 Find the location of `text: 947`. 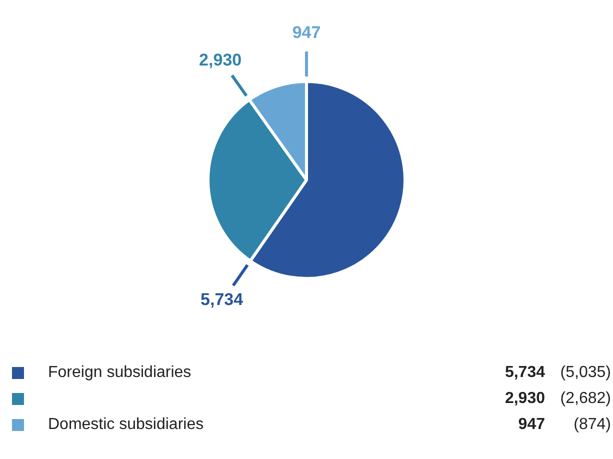

text: 947 is located at coordinates (531, 424).